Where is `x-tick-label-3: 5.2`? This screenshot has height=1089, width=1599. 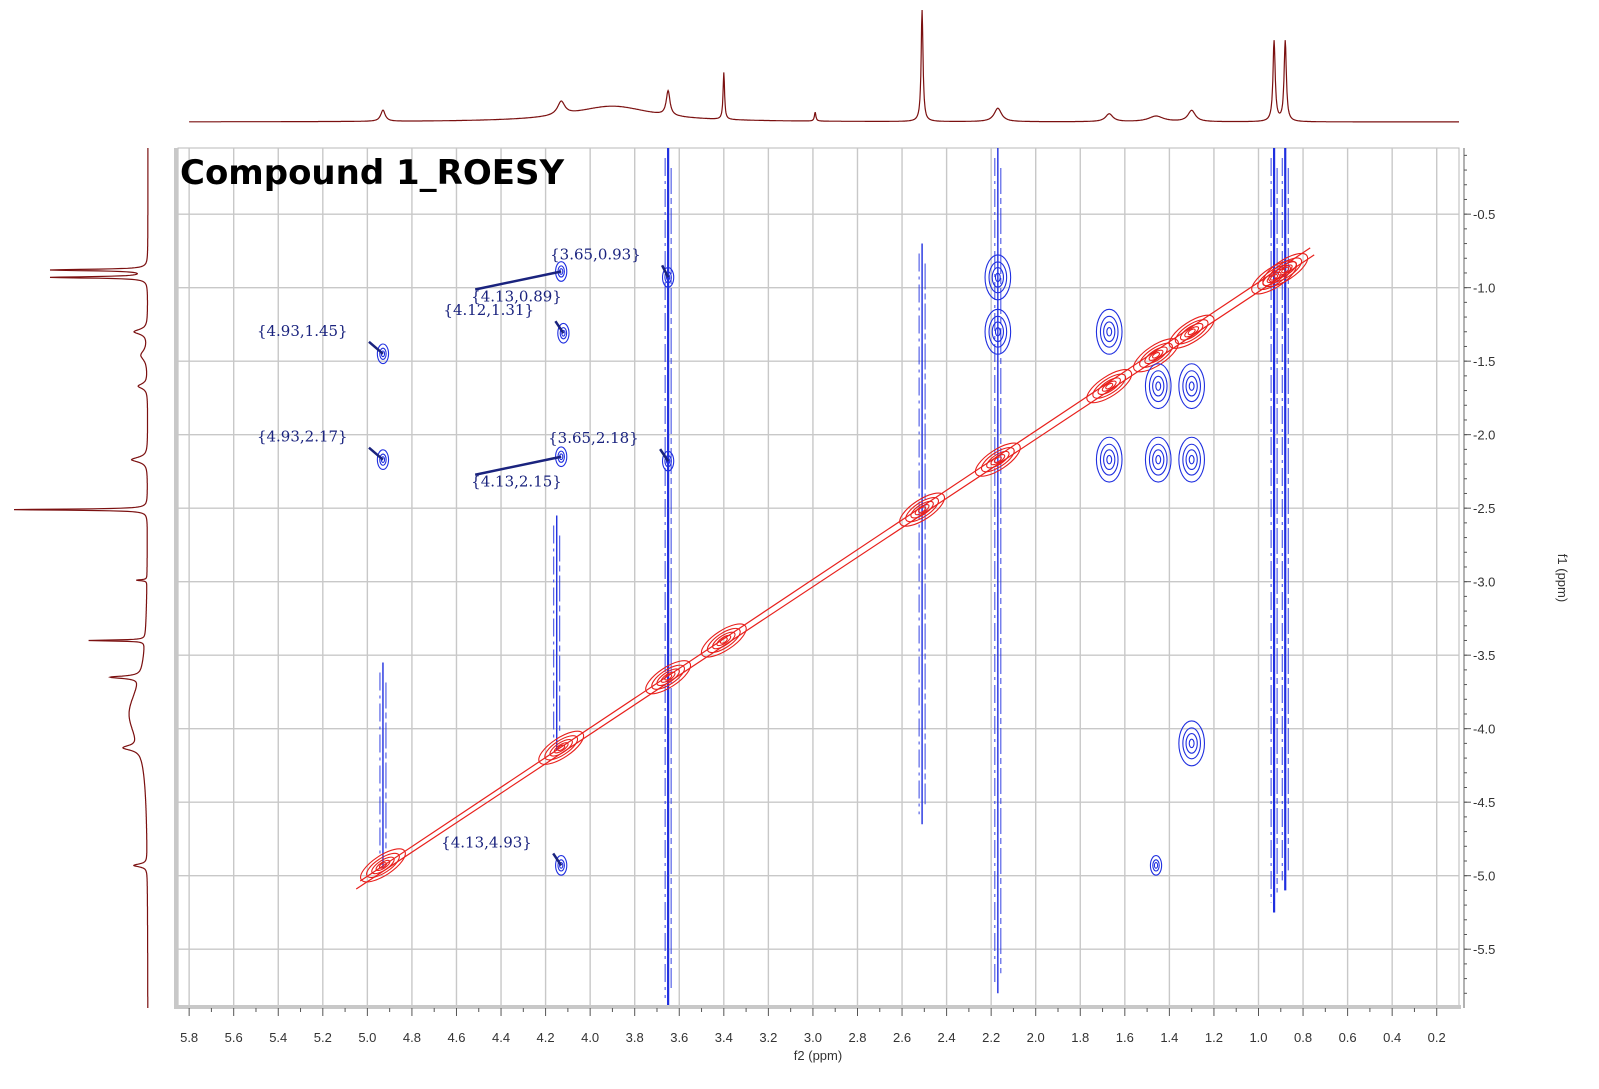 x-tick-label-3: 5.2 is located at coordinates (323, 1037).